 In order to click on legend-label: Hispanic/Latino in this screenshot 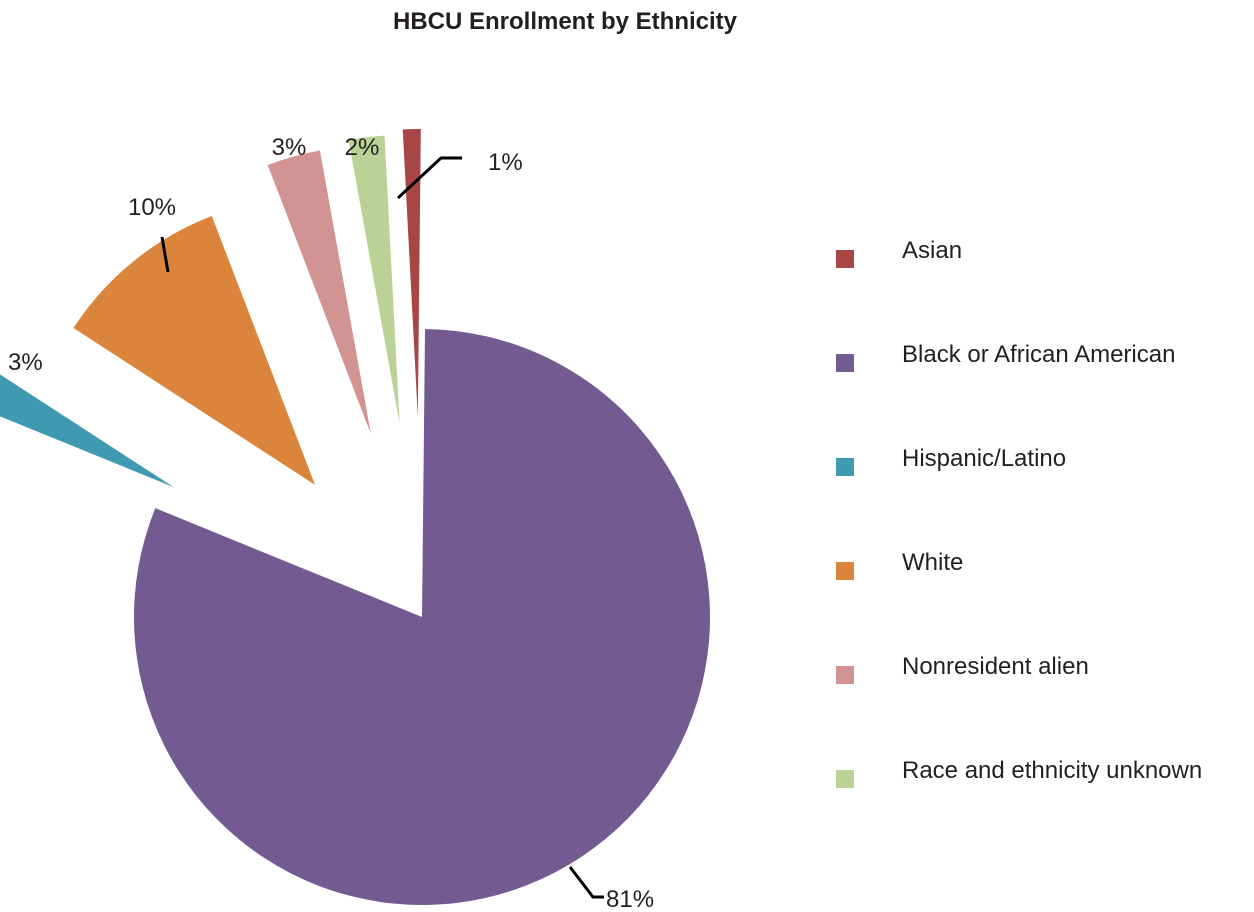, I will do `click(984, 458)`.